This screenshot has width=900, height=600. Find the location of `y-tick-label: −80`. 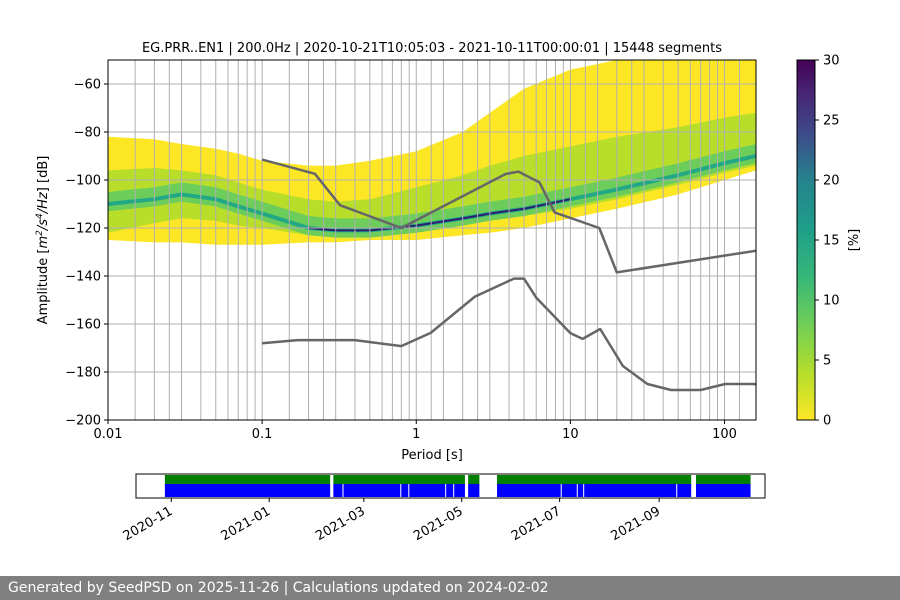

y-tick-label: −80 is located at coordinates (87, 133).